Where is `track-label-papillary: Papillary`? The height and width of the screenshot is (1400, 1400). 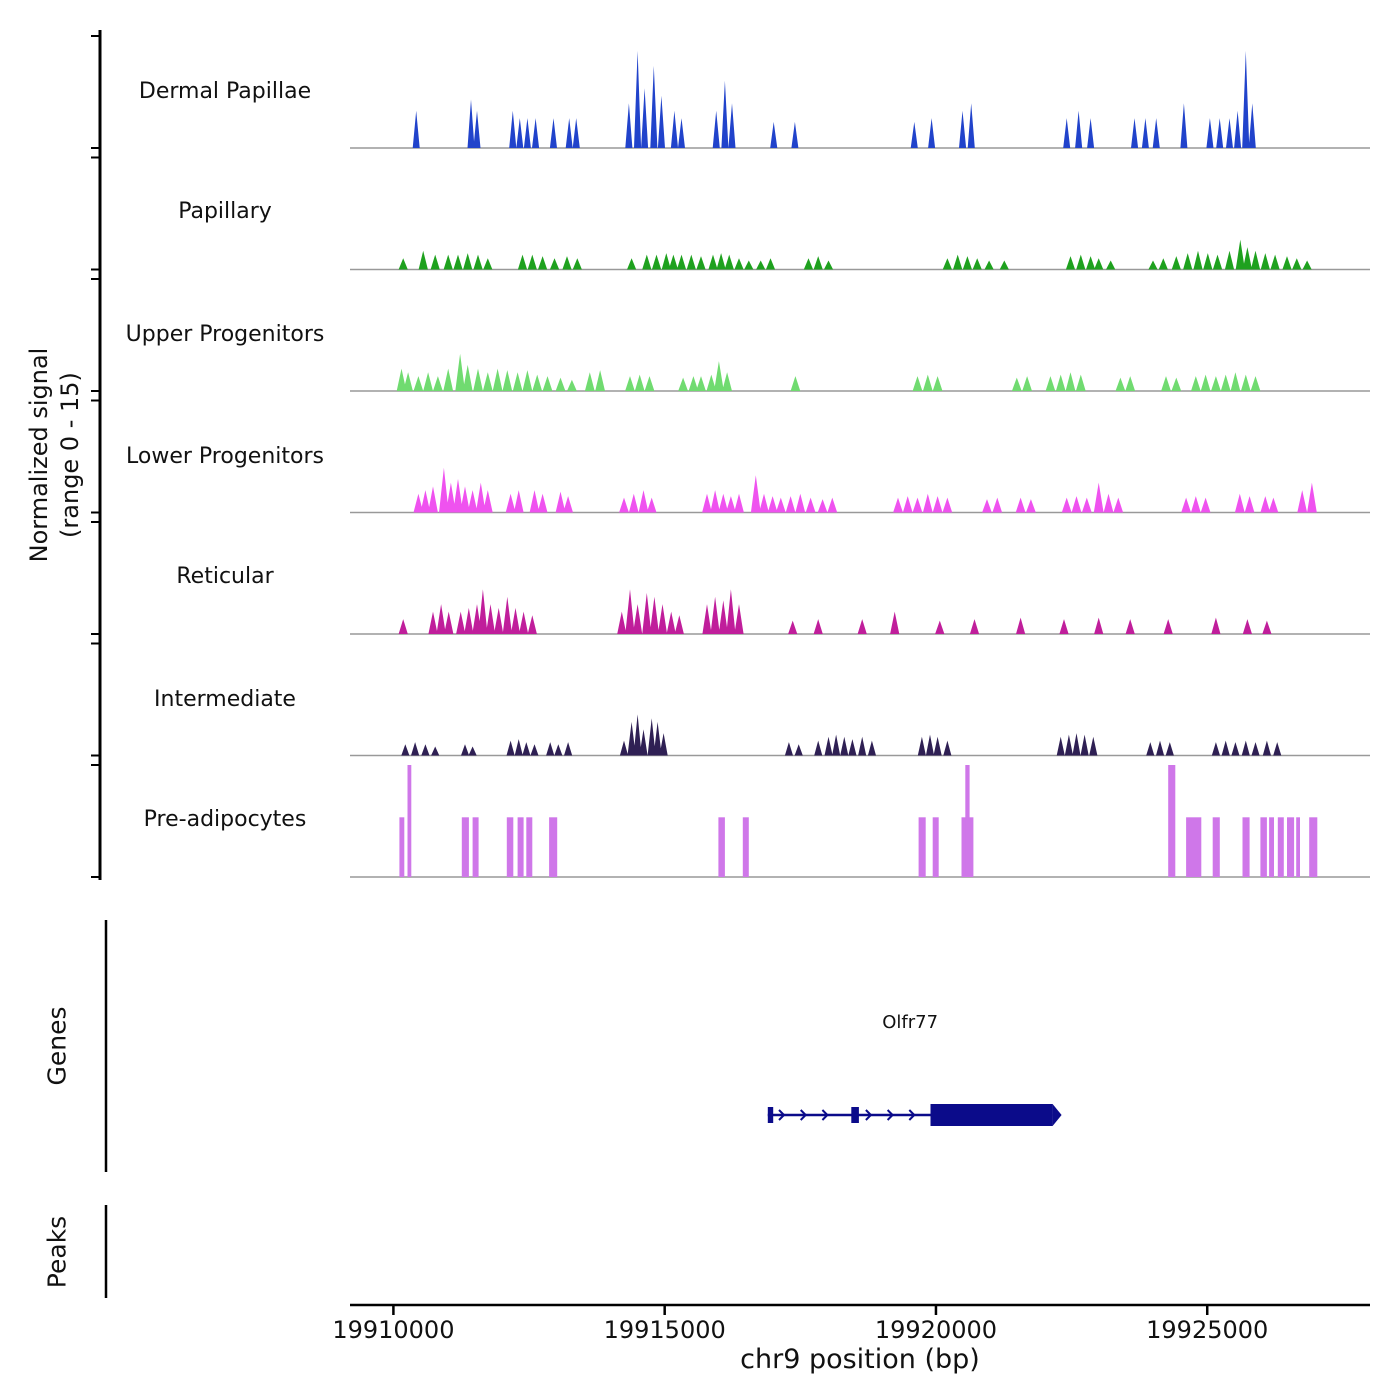 track-label-papillary: Papillary is located at coordinates (225, 211).